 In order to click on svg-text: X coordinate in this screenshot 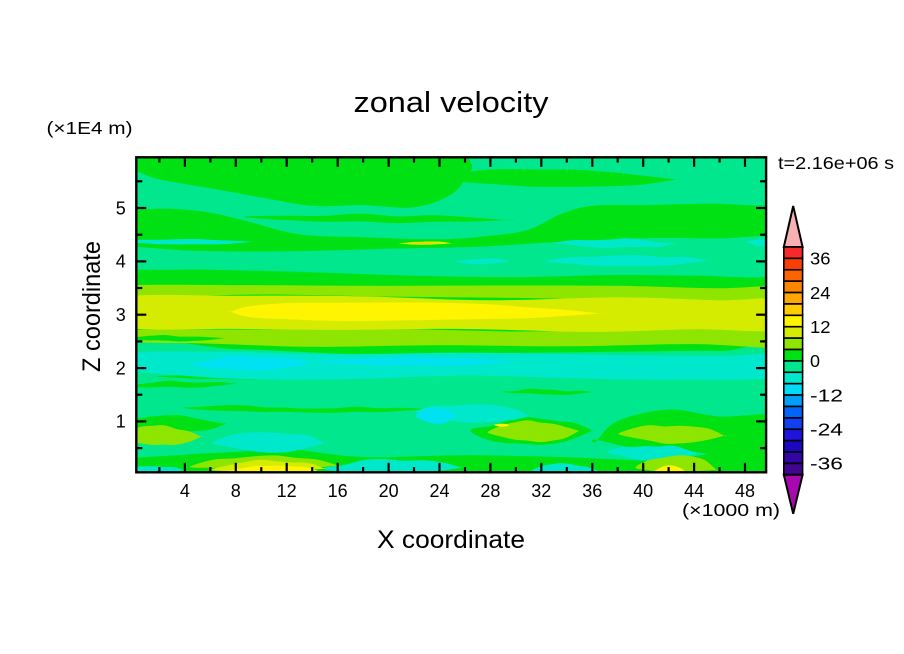, I will do `click(451, 540)`.